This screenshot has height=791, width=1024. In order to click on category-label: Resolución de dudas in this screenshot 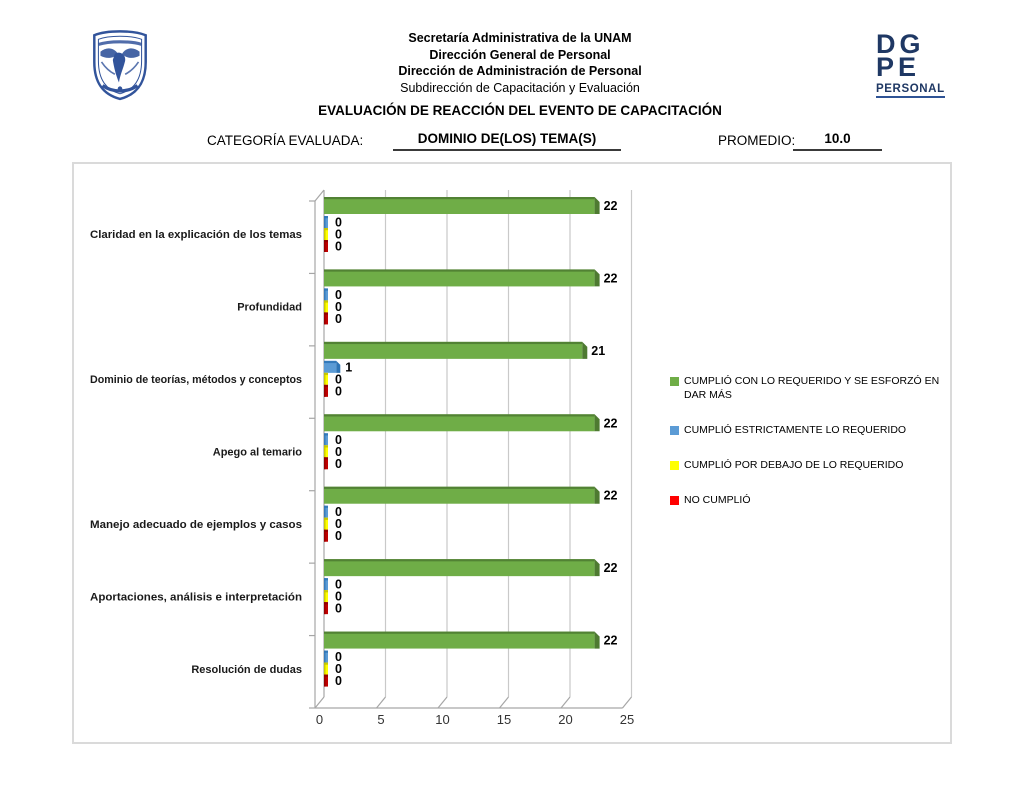, I will do `click(246, 670)`.